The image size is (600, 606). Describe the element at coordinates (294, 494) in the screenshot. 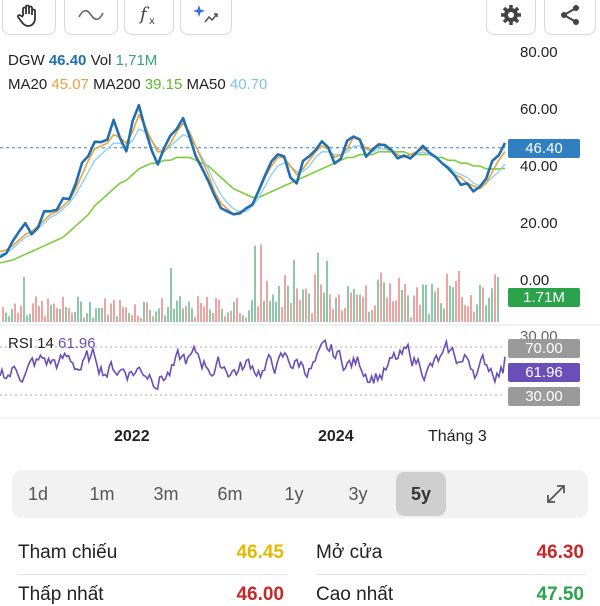

I see `period-1y: 1y` at that location.